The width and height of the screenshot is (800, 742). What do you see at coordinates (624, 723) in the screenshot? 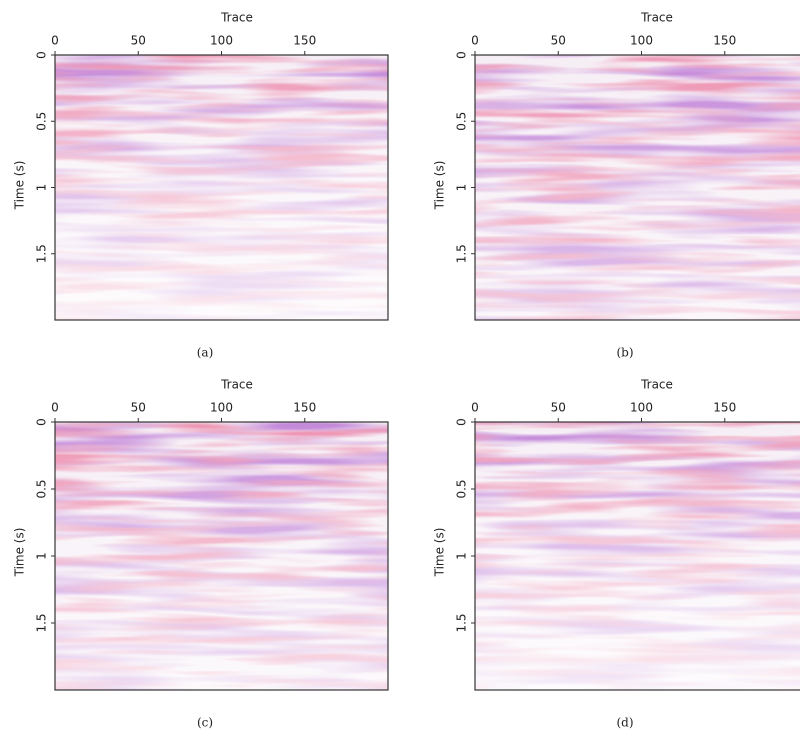
I see `caption: (d)` at bounding box center [624, 723].